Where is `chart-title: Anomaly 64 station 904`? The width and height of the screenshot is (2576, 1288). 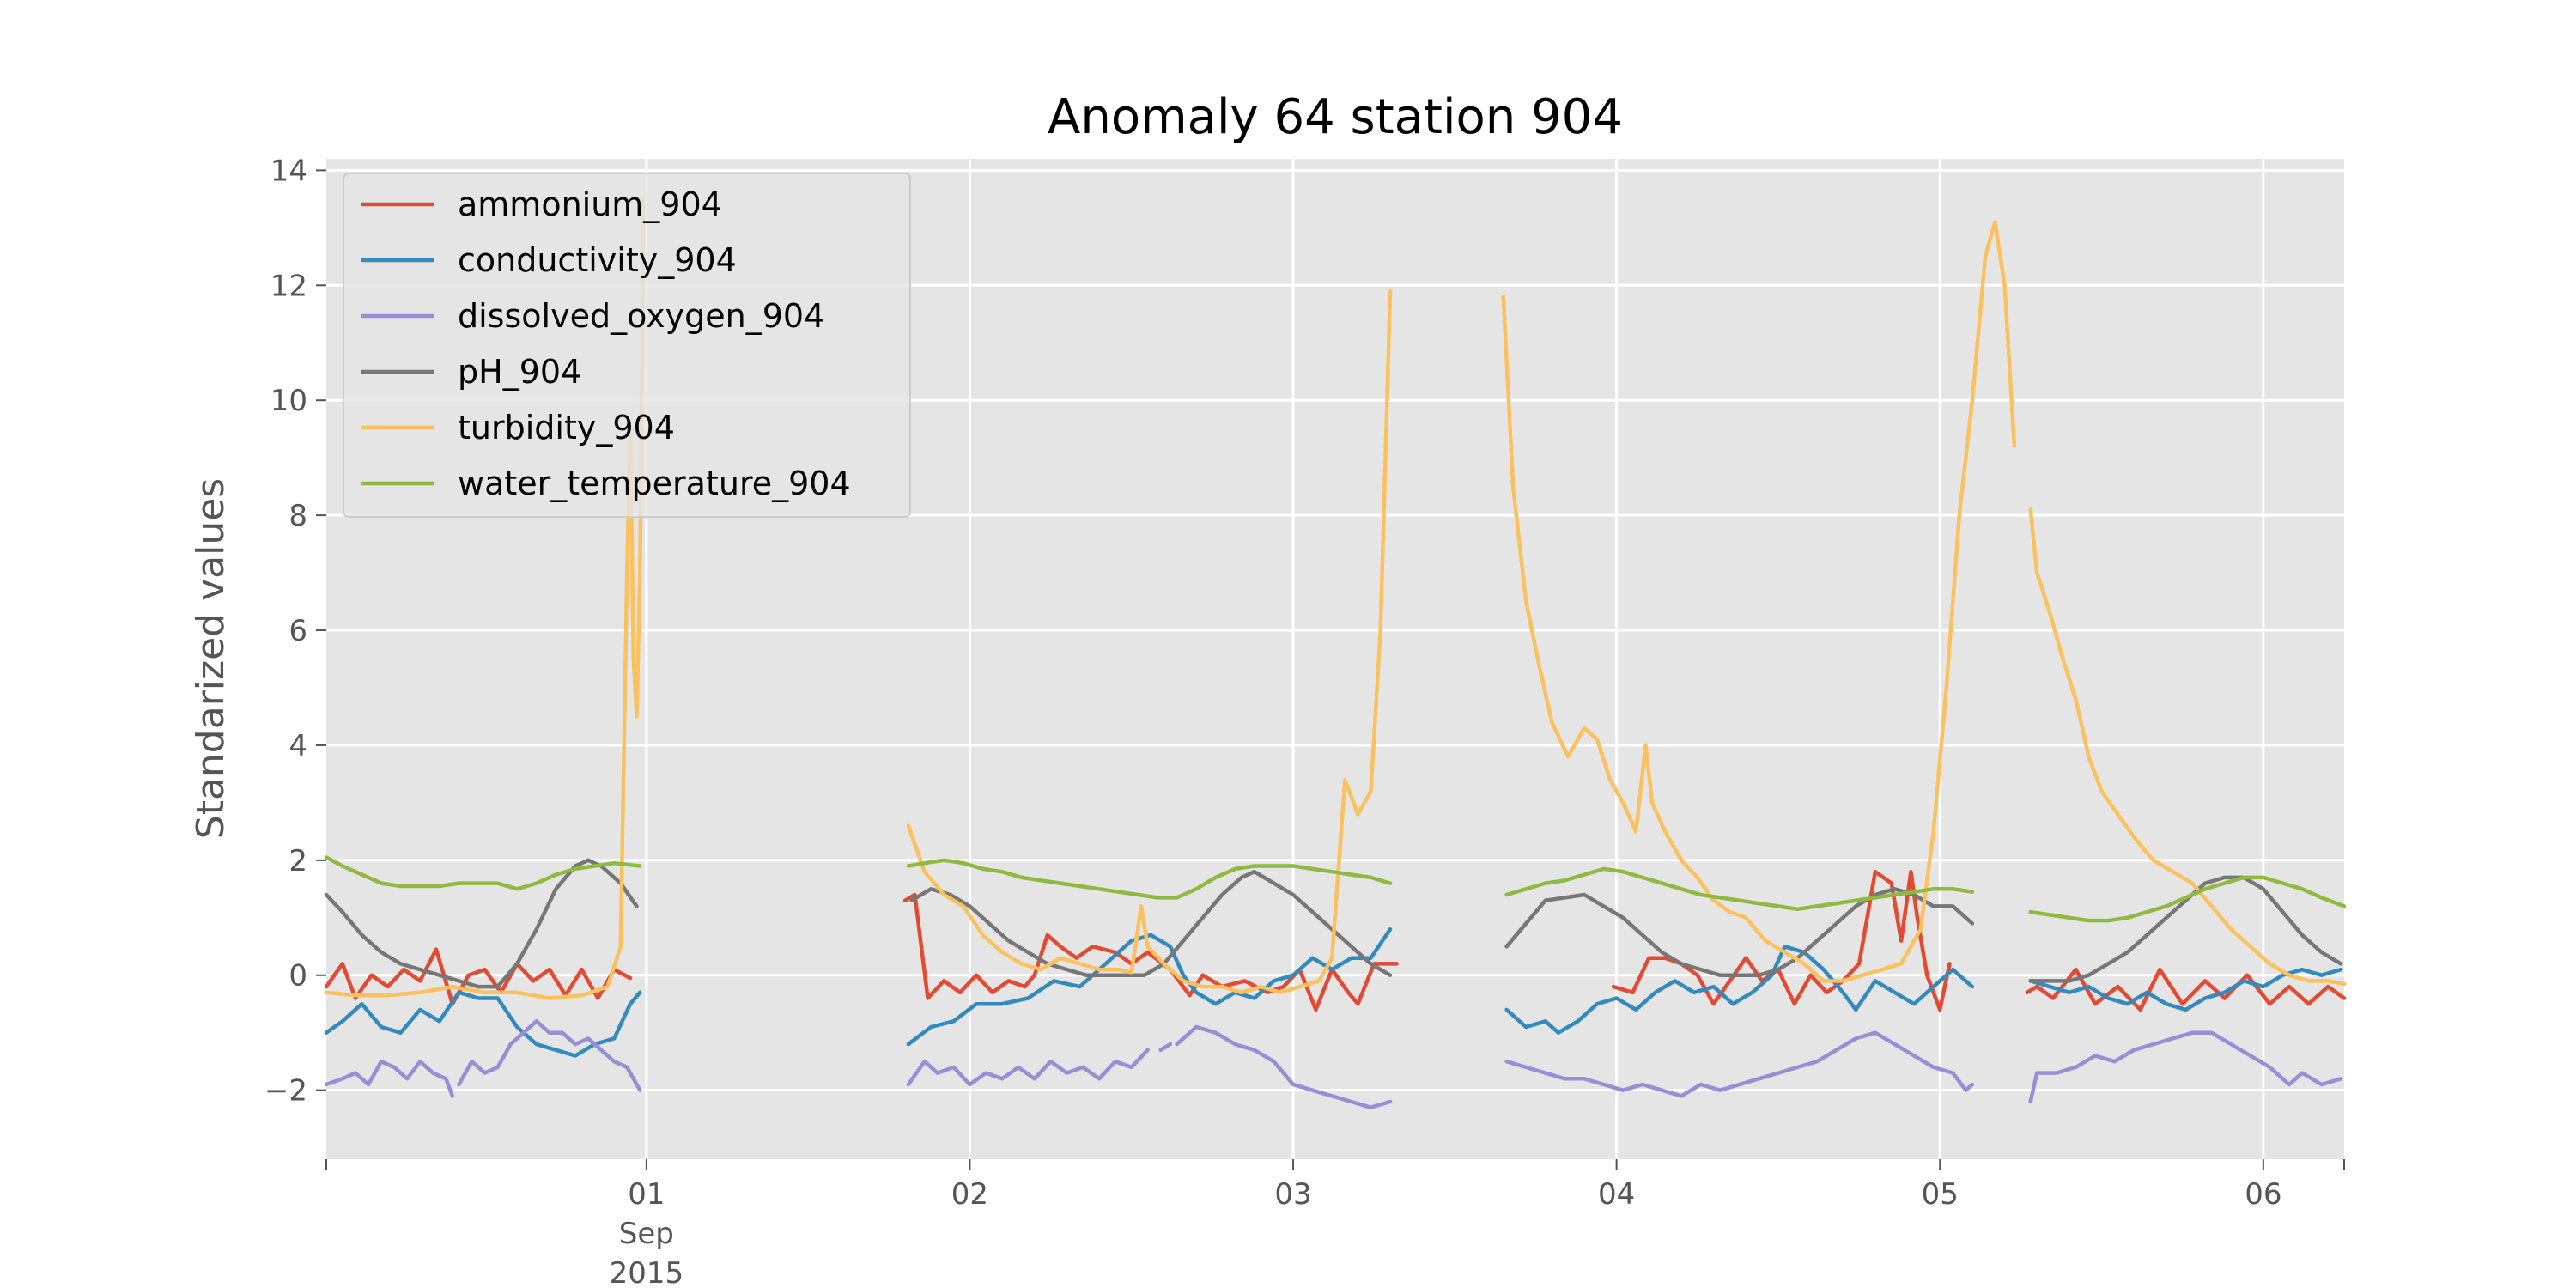 chart-title: Anomaly 64 station 904 is located at coordinates (1335, 117).